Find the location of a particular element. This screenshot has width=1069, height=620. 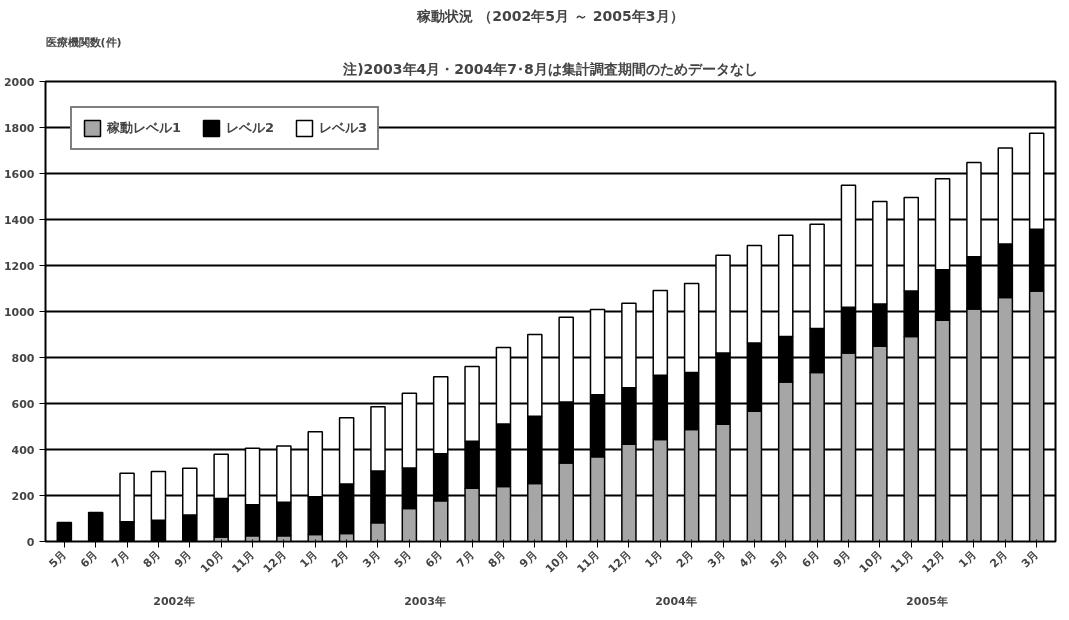

chart-subtitle: 注)2003年4月・2004年7･8月は集計調査期間のためデータなし is located at coordinates (550, 68).